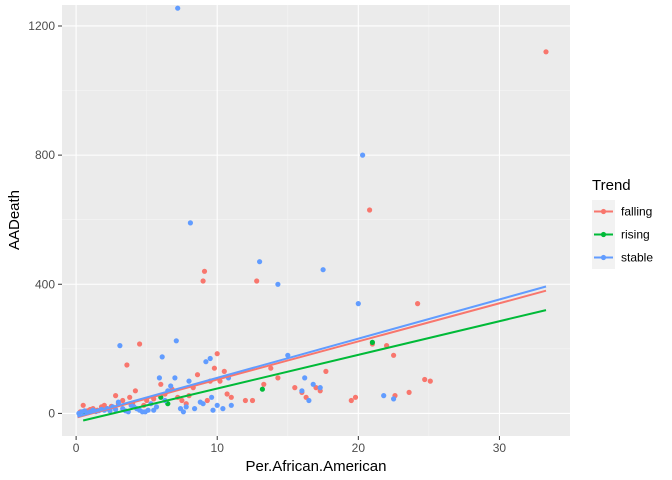  What do you see at coordinates (316, 466) in the screenshot?
I see `x-axis-title: Per.African.American` at bounding box center [316, 466].